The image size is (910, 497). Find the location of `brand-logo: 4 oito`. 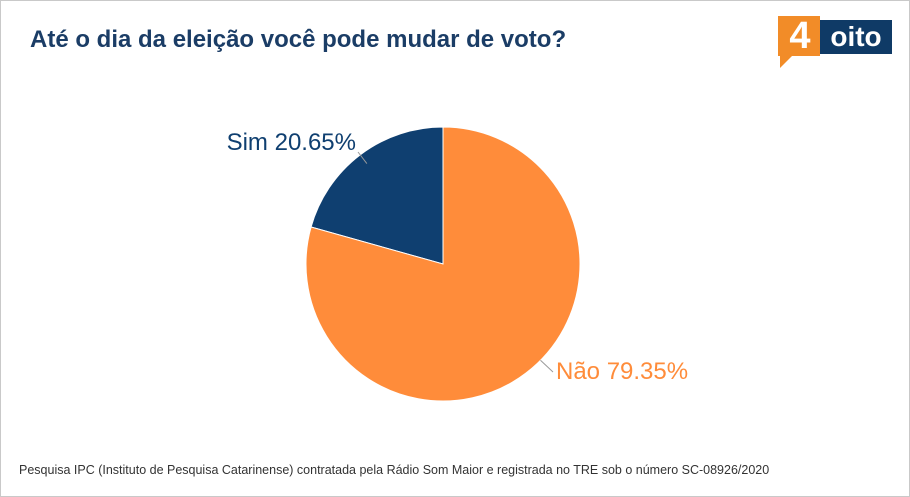

brand-logo: 4 oito is located at coordinates (835, 42).